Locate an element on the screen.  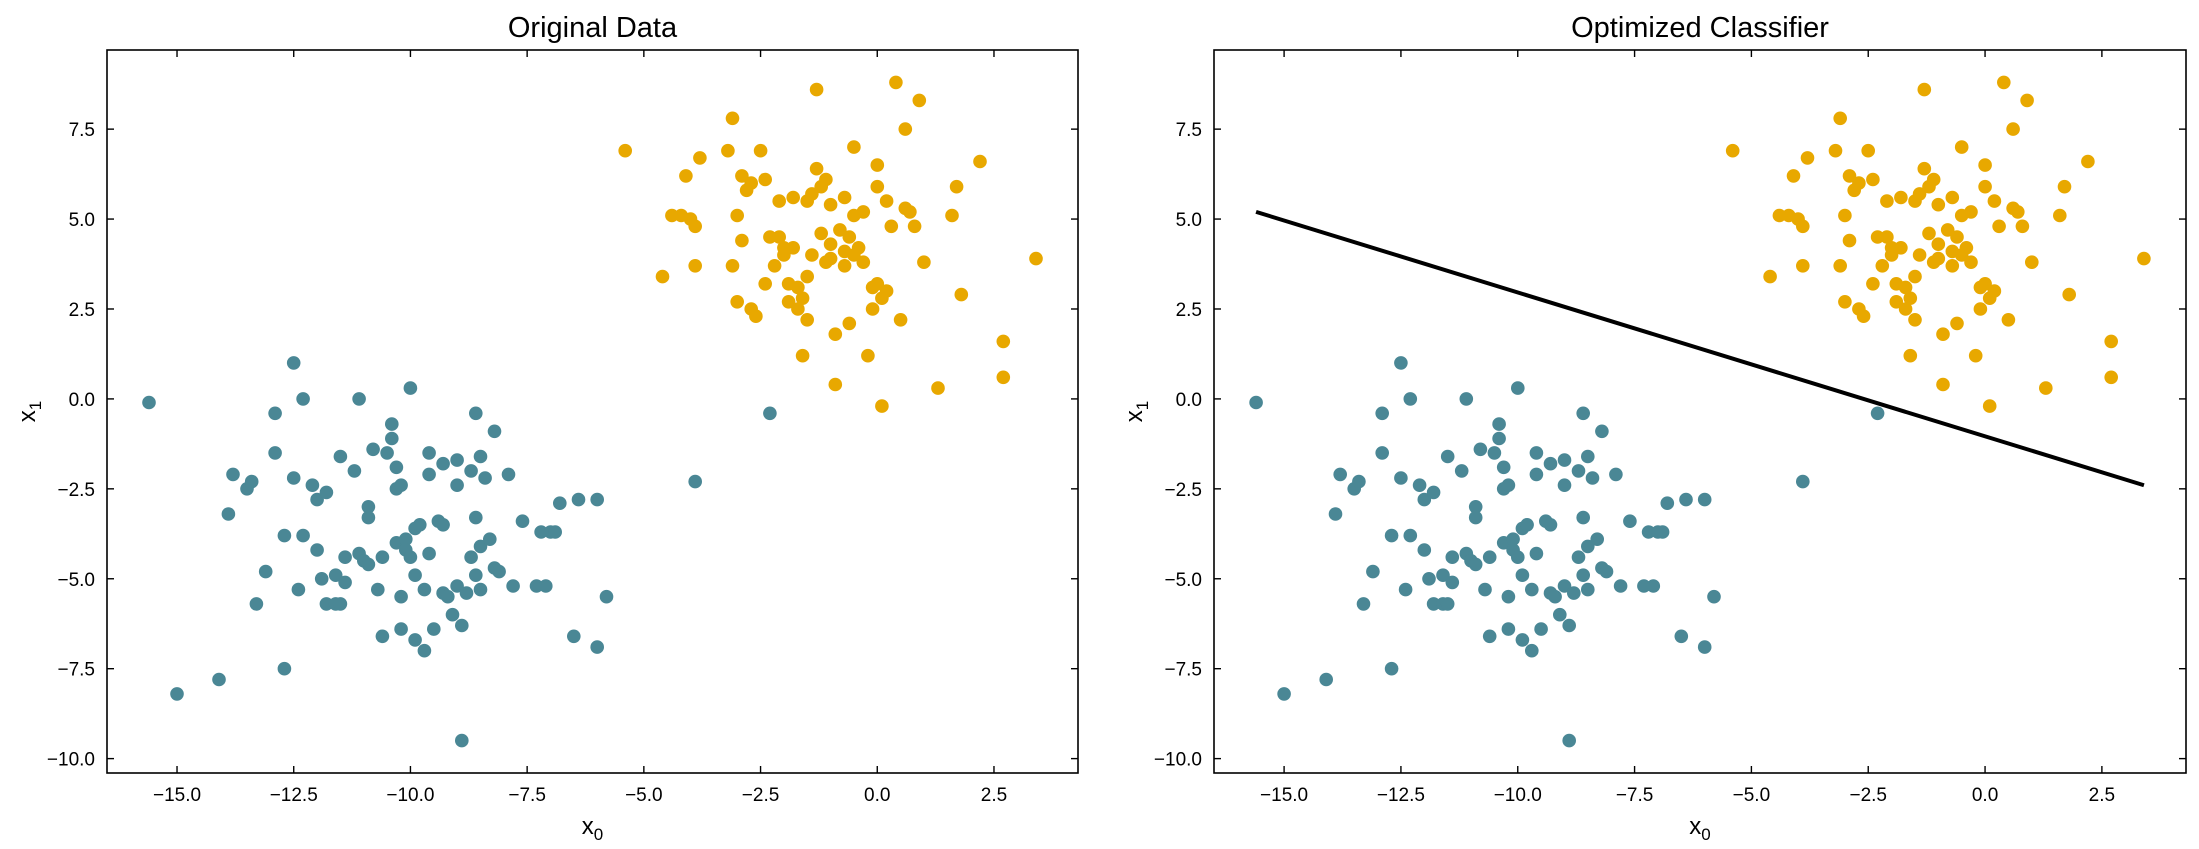
y-tick-label: 5.0 is located at coordinates (82, 220).